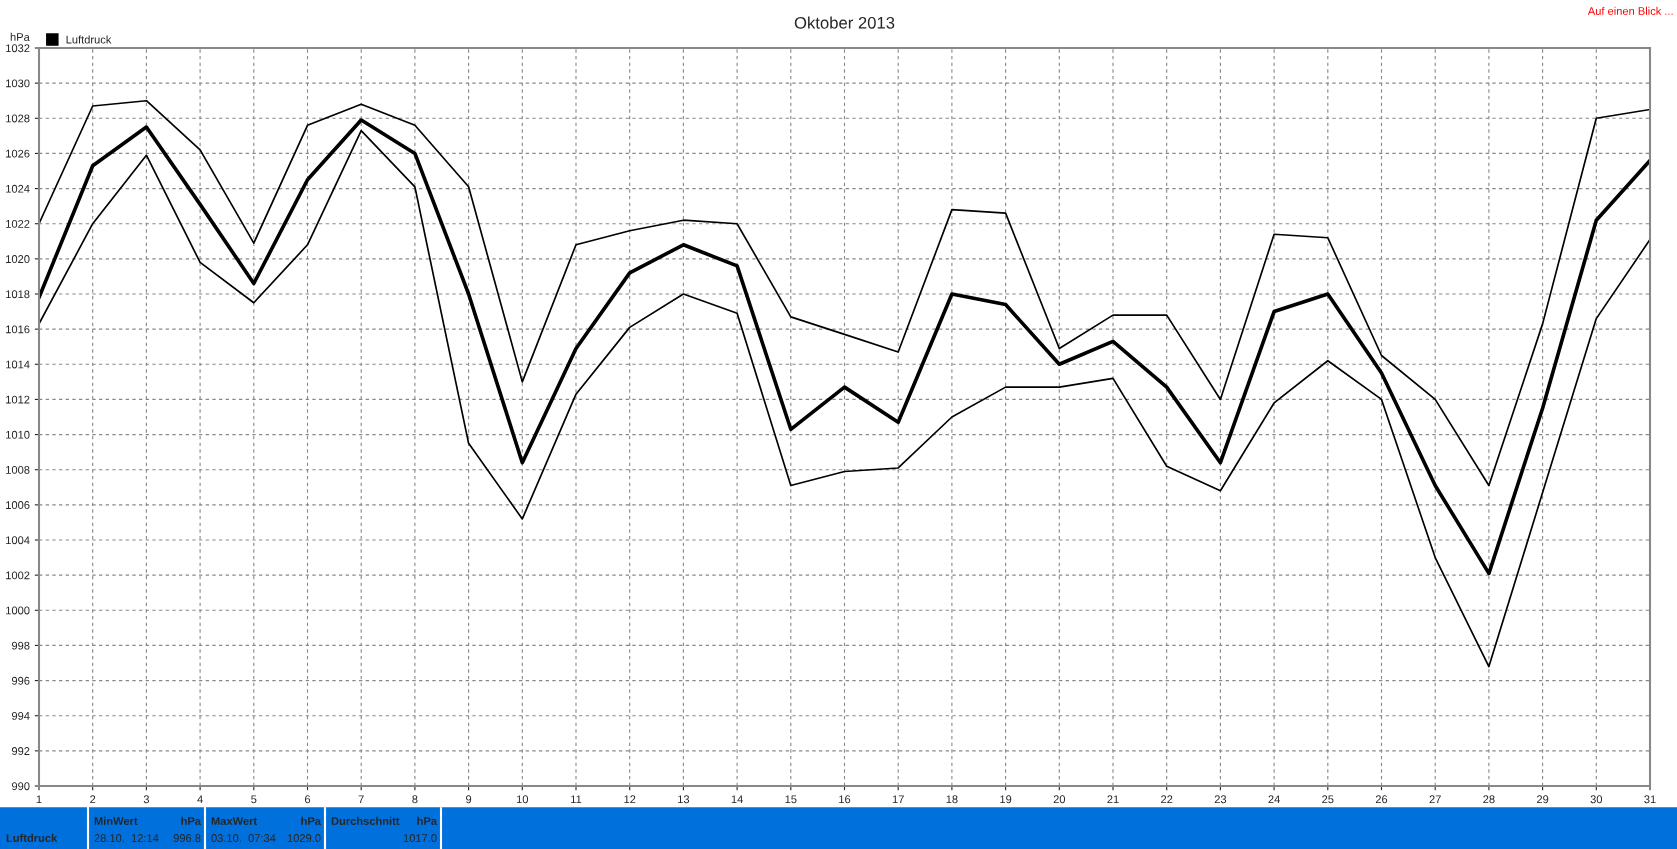 The height and width of the screenshot is (849, 1677). Describe the element at coordinates (1328, 799) in the screenshot. I see `x-tick-label: 25` at that location.